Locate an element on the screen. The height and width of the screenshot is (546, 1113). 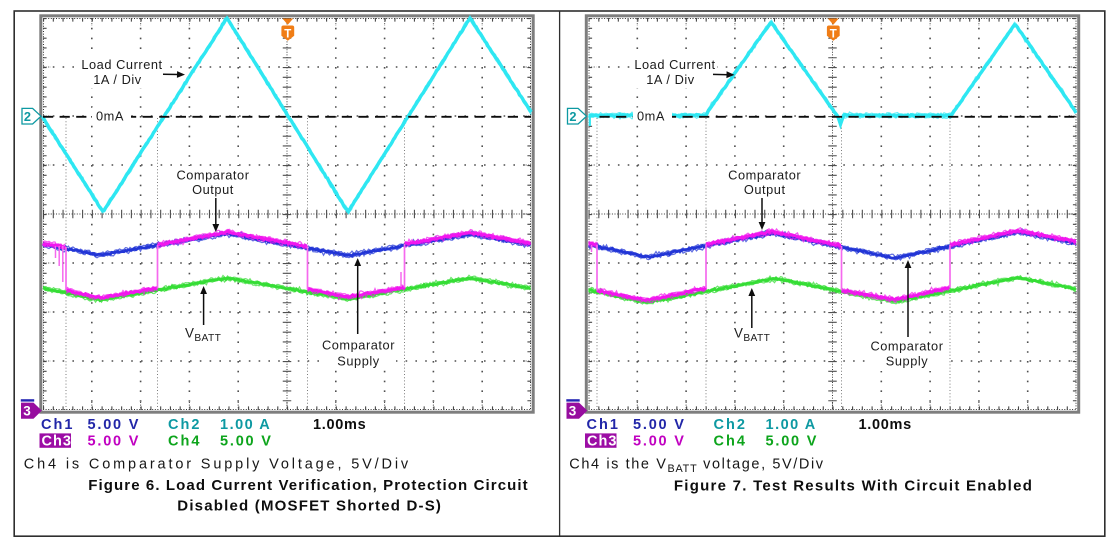
svg-text:Ch4 is Comparator Supply Volta: Ch4 is Comparator Supply Voltage, 5V/Div is located at coordinates (217, 465).